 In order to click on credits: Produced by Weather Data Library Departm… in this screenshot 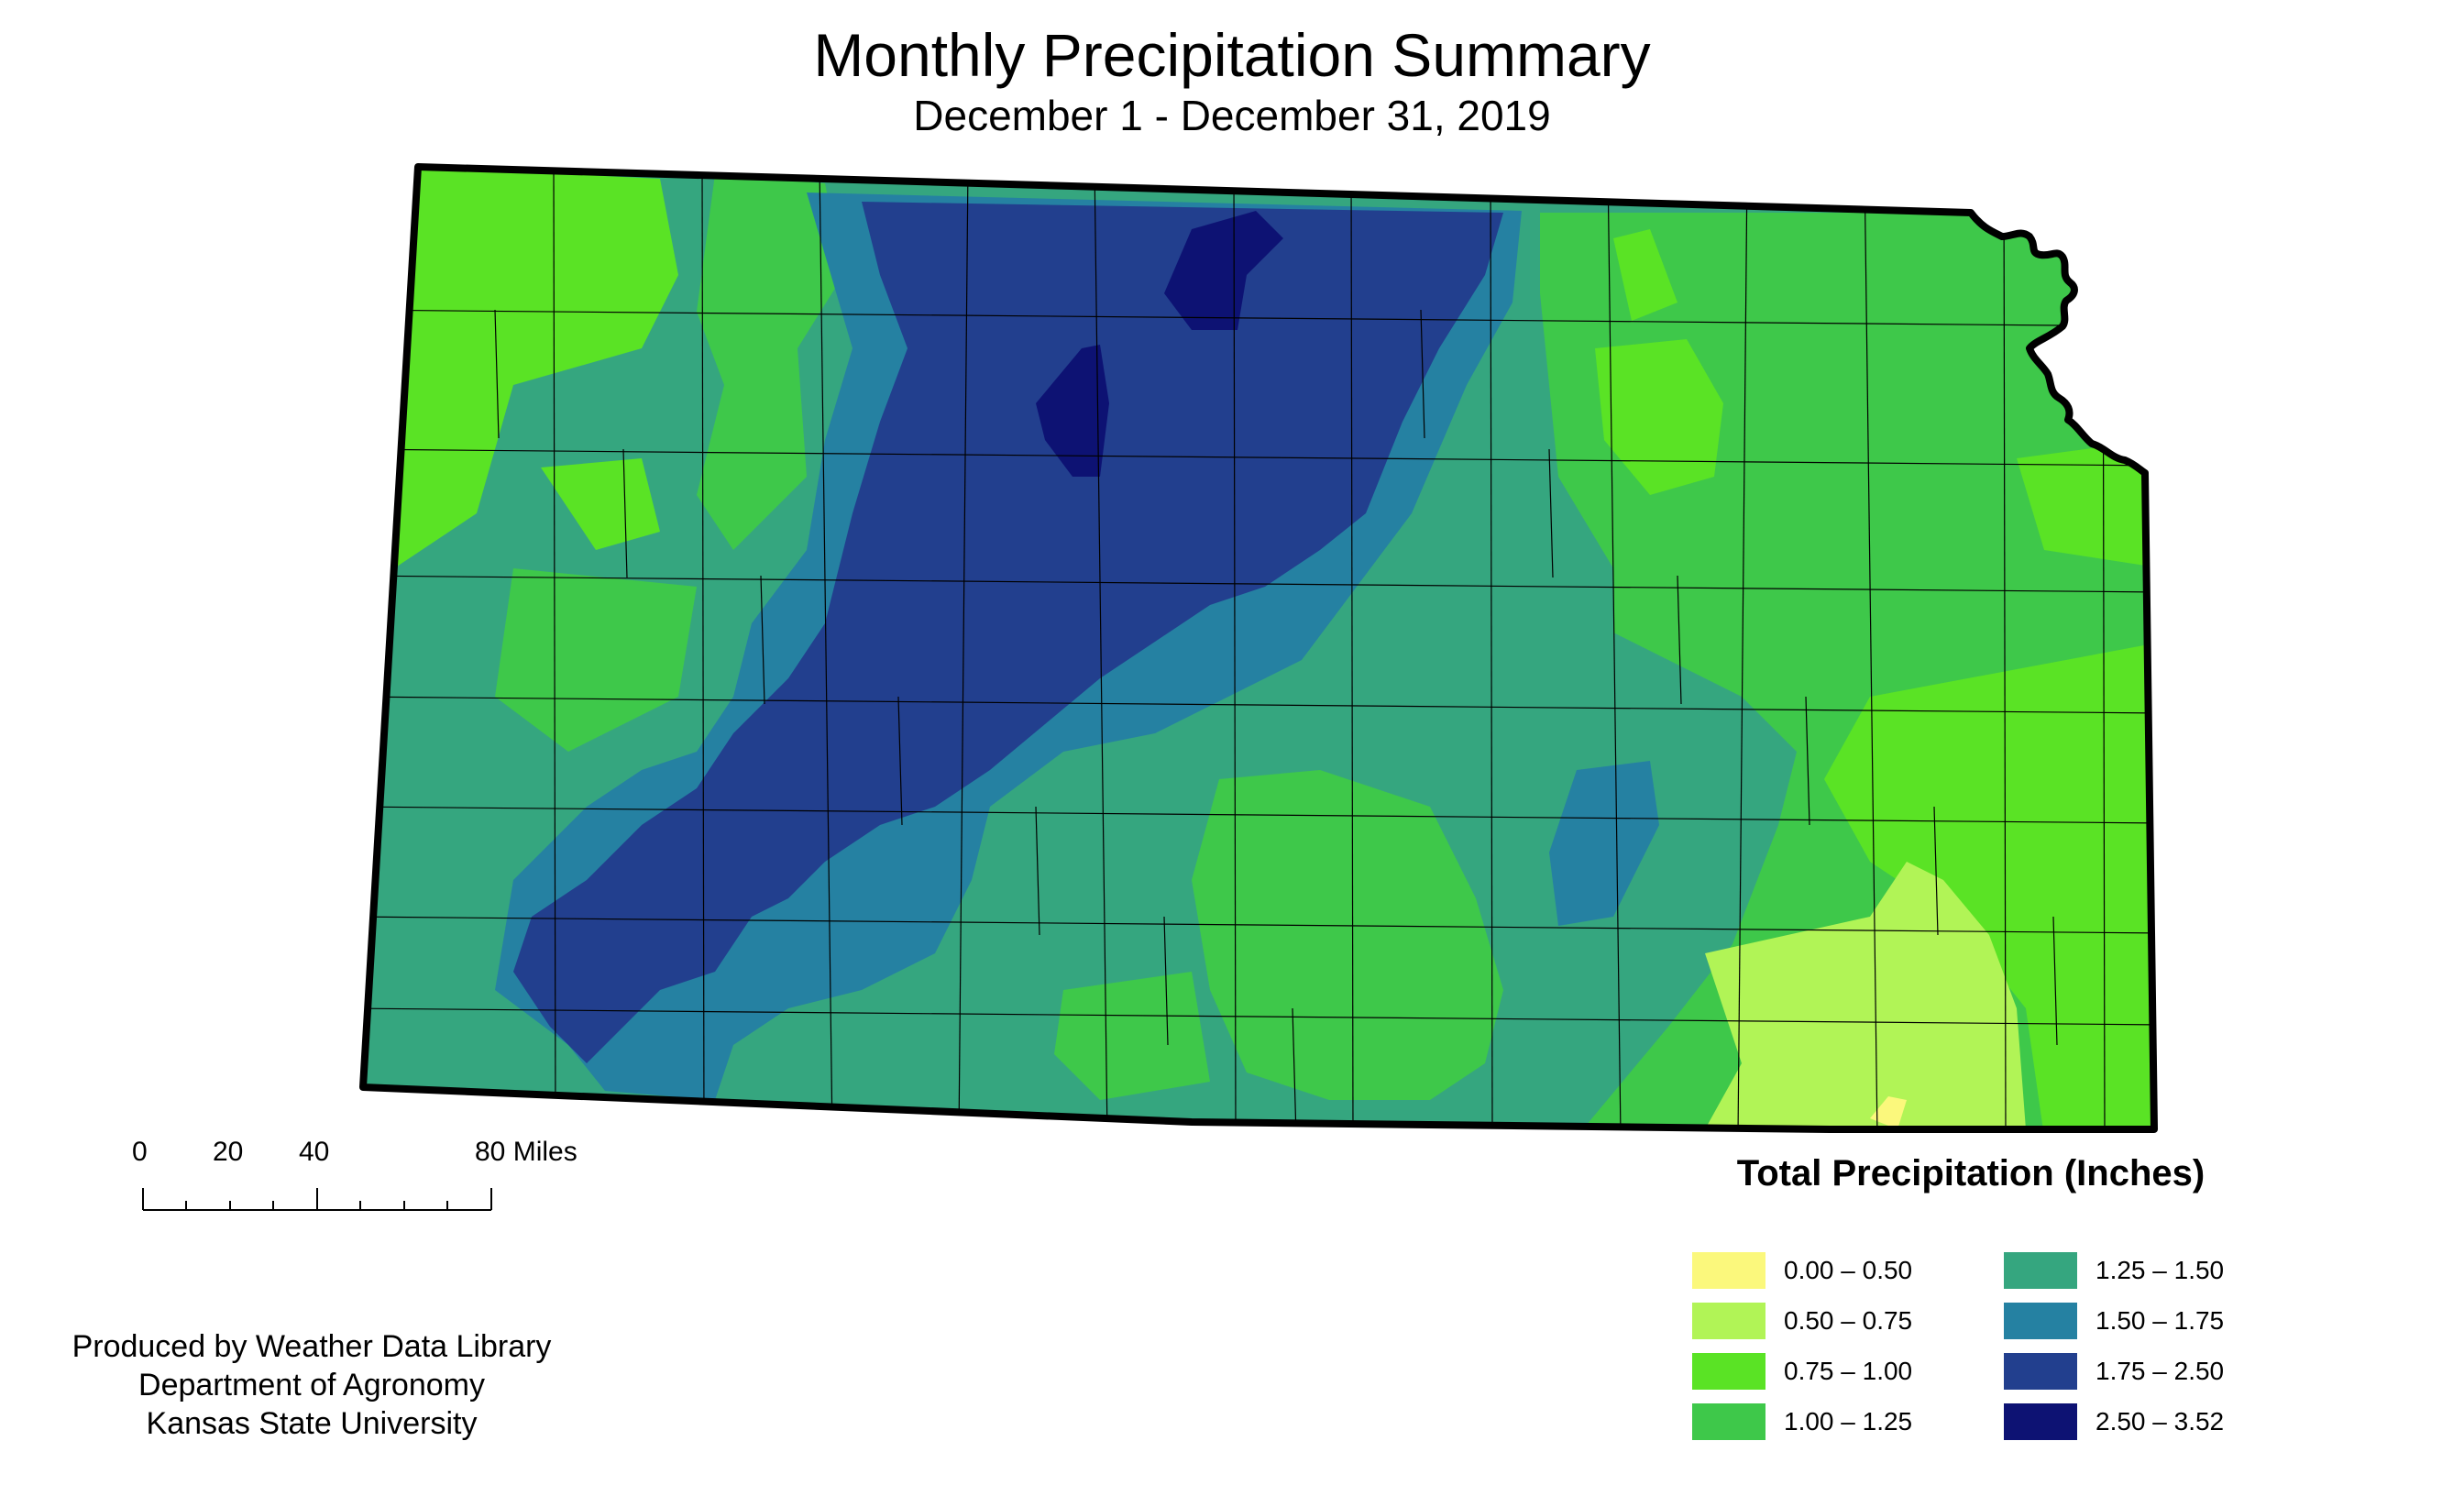, I will do `click(312, 1385)`.